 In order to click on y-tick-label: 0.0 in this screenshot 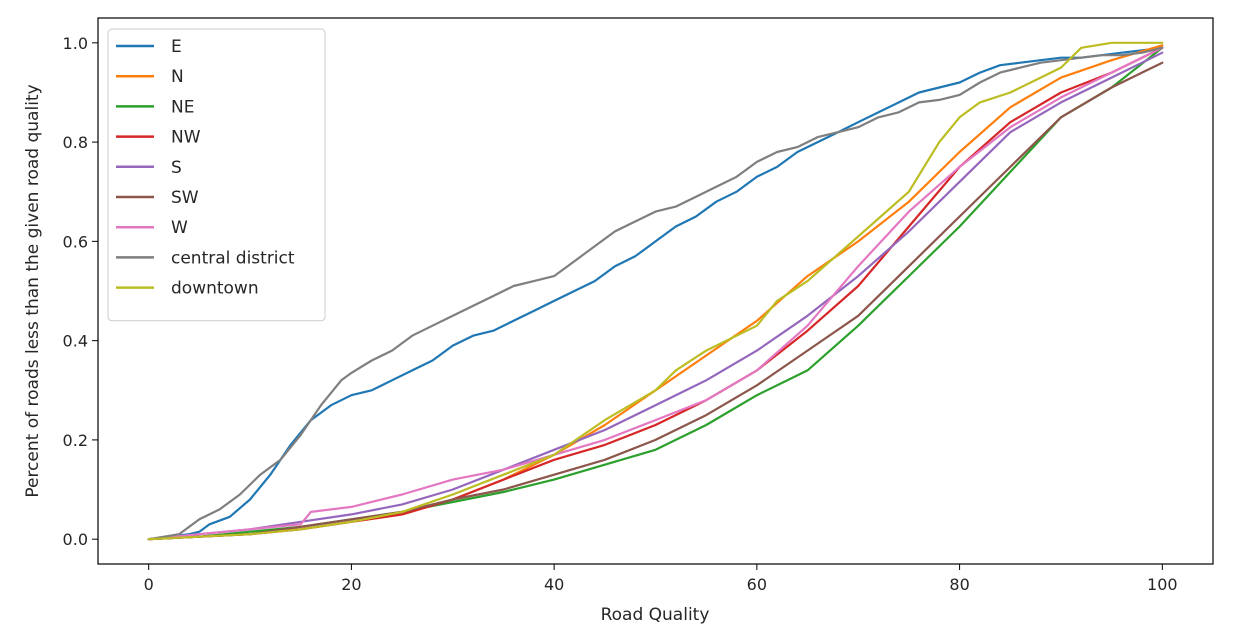, I will do `click(75, 539)`.